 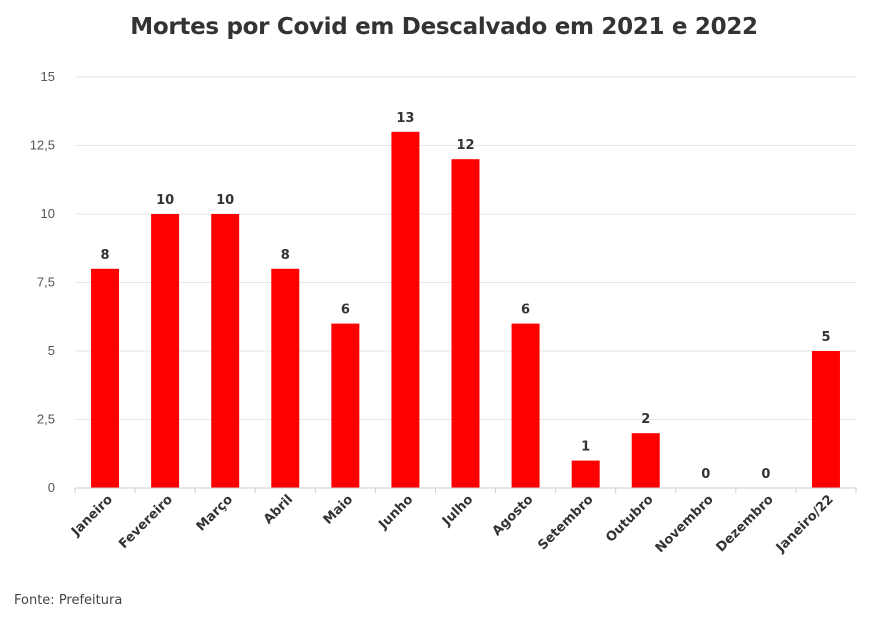 What do you see at coordinates (68, 600) in the screenshot?
I see `source-note: Fonte: Prefeitura` at bounding box center [68, 600].